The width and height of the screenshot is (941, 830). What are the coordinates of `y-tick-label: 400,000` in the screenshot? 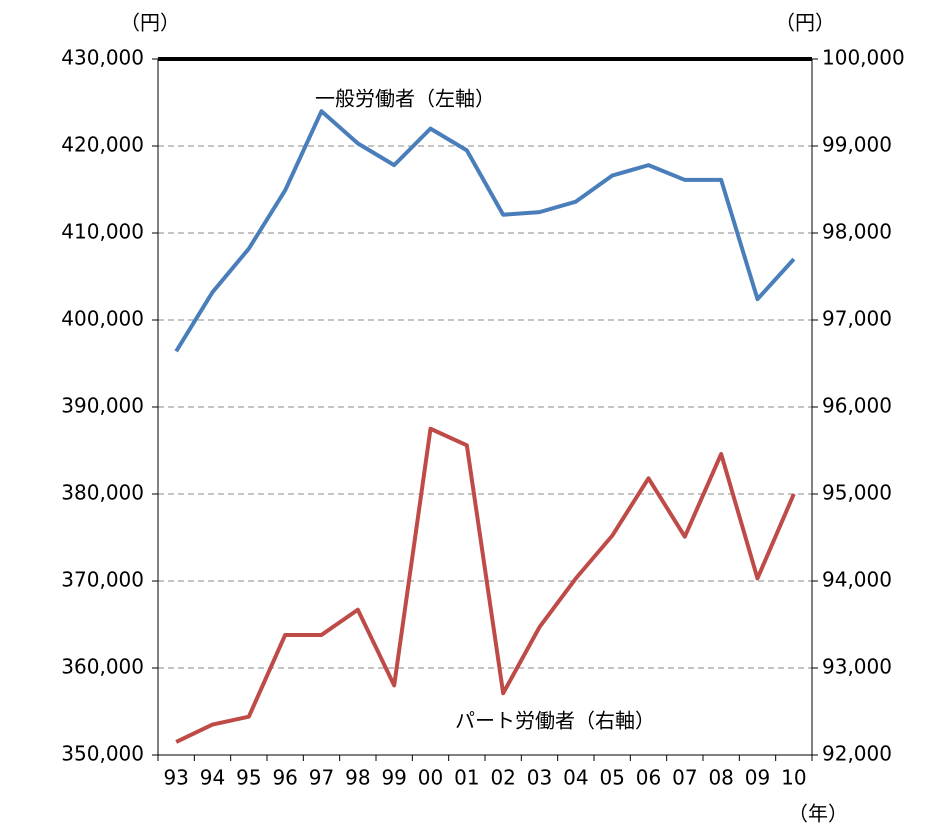 It's located at (102, 319).